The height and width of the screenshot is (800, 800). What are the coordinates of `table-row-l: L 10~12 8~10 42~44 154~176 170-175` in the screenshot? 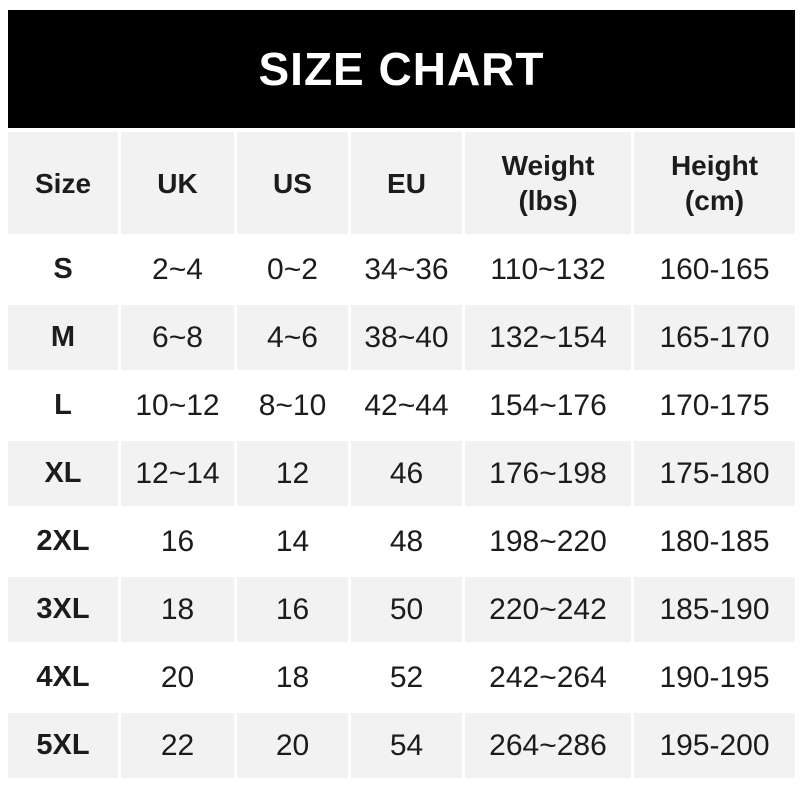 It's located at (401, 405).